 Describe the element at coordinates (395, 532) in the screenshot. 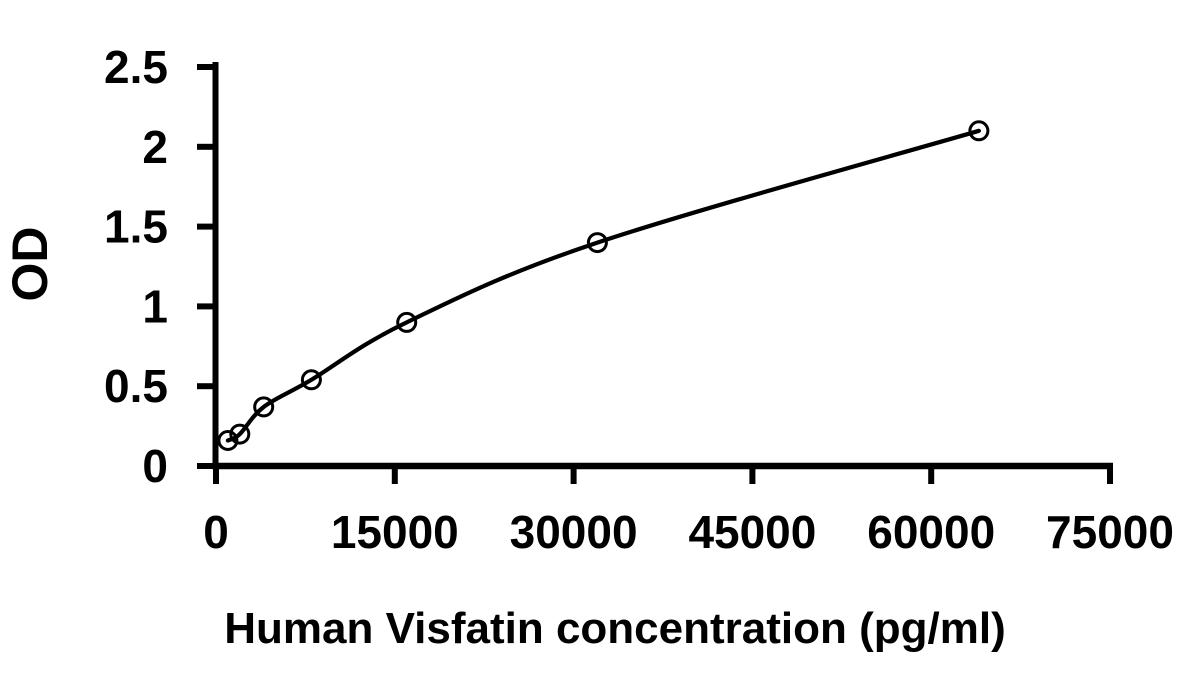

I see `x-tick-label: 15000` at that location.